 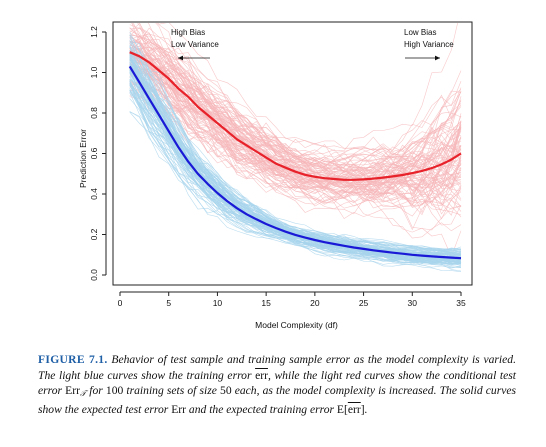 I want to click on annotation-low-variance: Low Variance, so click(x=195, y=44).